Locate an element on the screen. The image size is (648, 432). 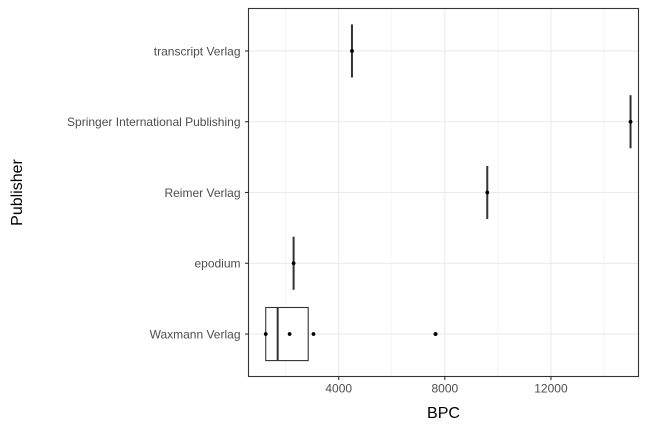
y-tick-label: Springer International Publishing is located at coordinates (153, 122).